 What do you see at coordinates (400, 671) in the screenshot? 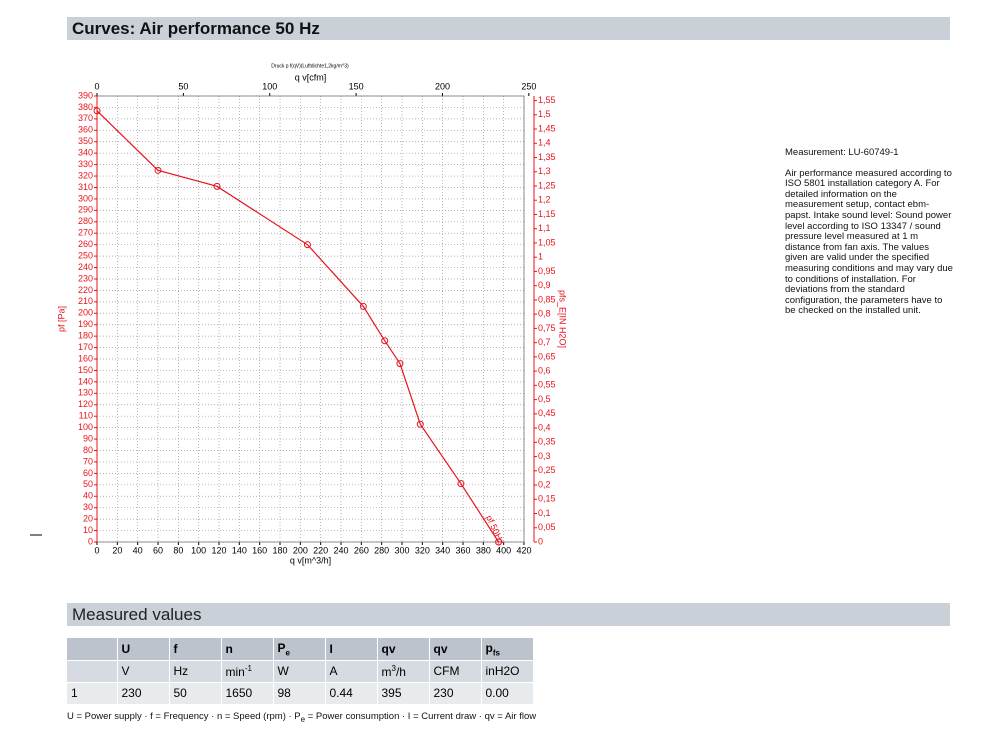
I see `cell-text: /h` at bounding box center [400, 671].